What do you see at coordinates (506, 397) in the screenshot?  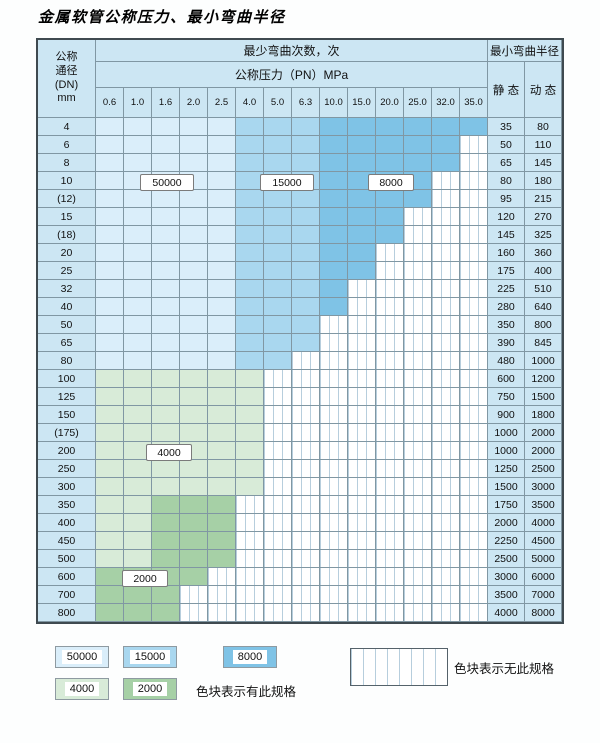 I see `static-radius-value: 750` at bounding box center [506, 397].